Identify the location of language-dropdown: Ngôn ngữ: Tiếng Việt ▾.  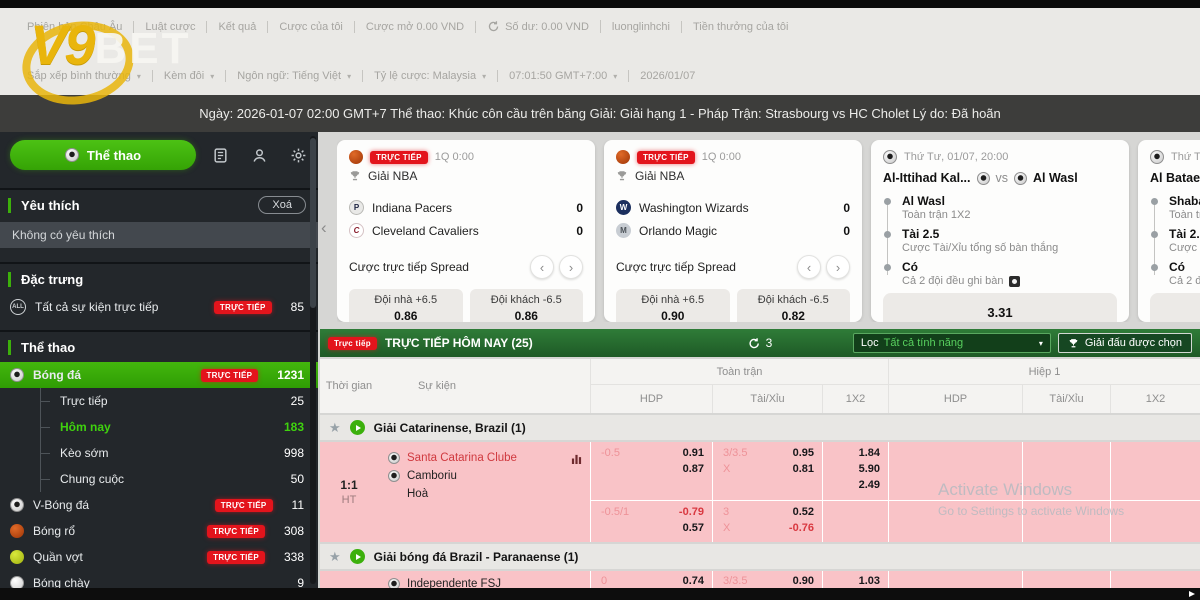
(295, 76).